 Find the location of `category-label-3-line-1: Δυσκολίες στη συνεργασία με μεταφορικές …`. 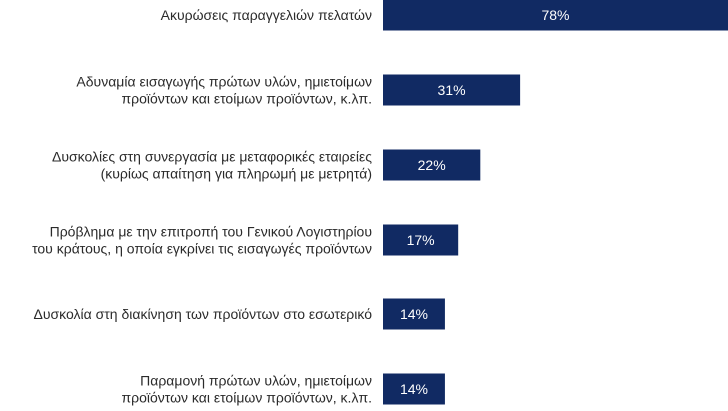

category-label-3-line-1: Δυσκολίες στη συνεργασία με μεταφορικές … is located at coordinates (212, 157).